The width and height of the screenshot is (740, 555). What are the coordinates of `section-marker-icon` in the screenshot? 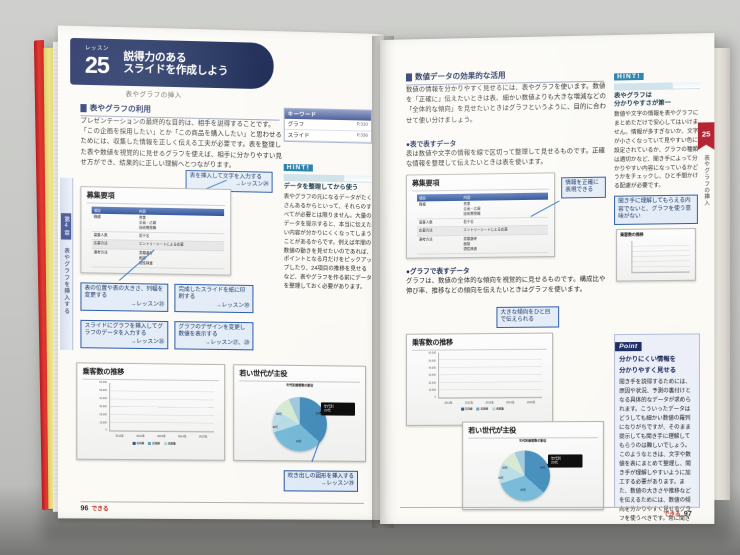 It's located at (409, 76).